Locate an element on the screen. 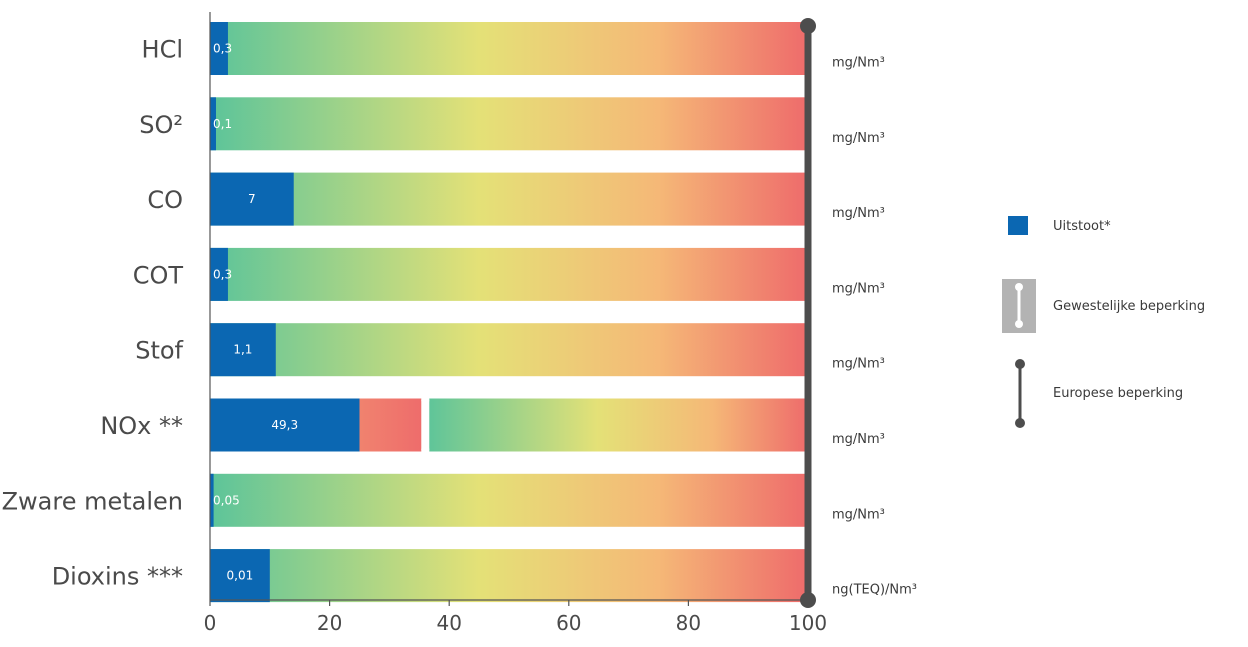 The width and height of the screenshot is (1248, 647). value-label: 7 is located at coordinates (252, 199).